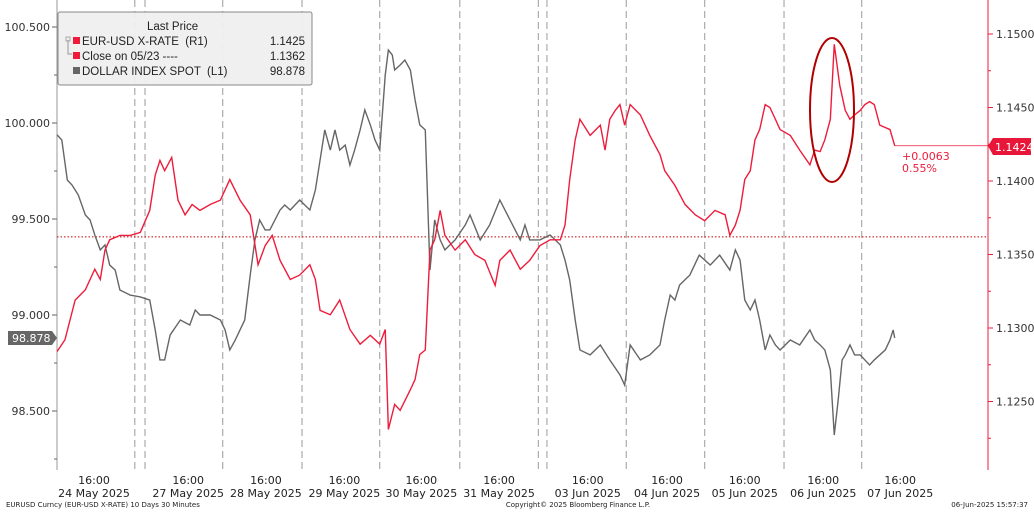  What do you see at coordinates (31, 411) in the screenshot?
I see `left-axis-tick-label: 98.500` at bounding box center [31, 411].